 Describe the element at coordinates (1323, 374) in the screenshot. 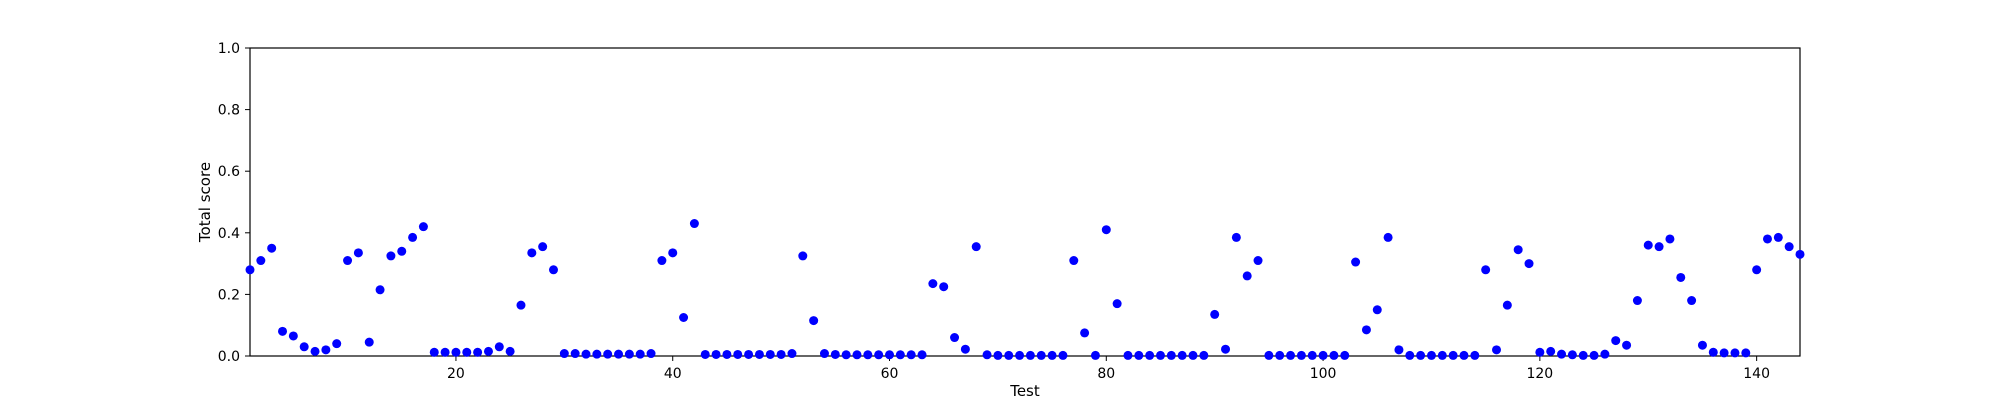

I see `x-tick-label: 100` at that location.